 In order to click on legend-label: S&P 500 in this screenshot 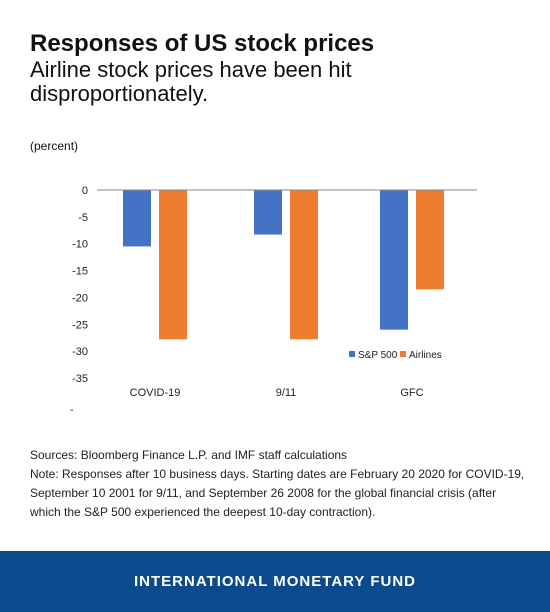, I will do `click(378, 355)`.